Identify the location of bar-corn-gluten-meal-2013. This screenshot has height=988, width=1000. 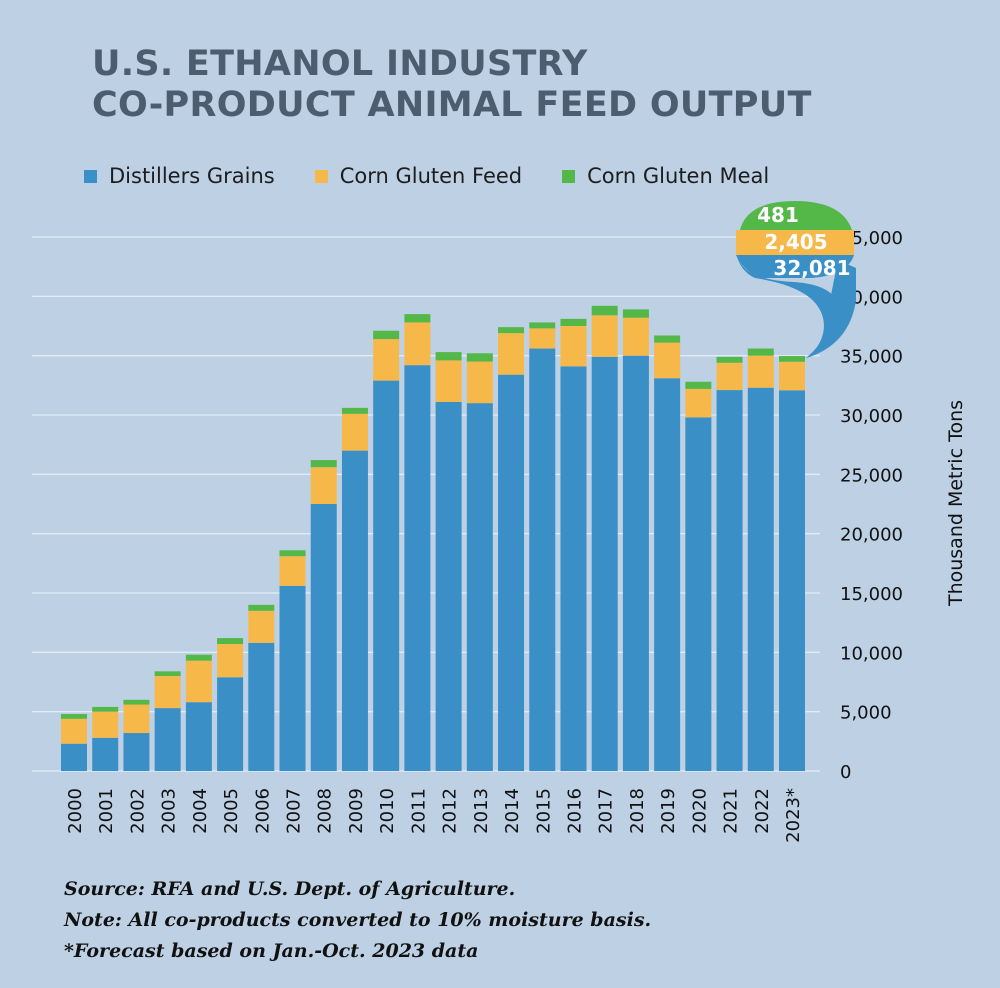
(479, 357).